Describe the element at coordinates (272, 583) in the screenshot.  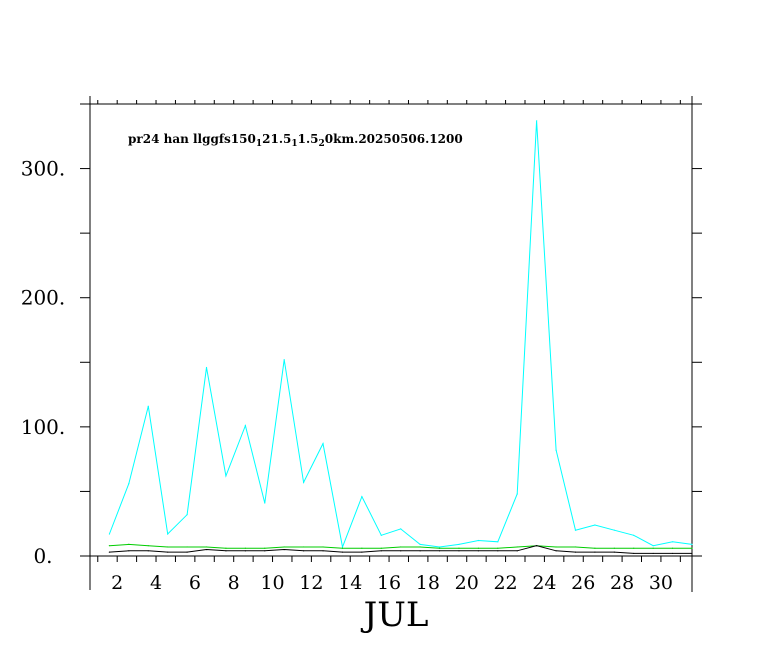
I see `x-tick-label: 10` at that location.